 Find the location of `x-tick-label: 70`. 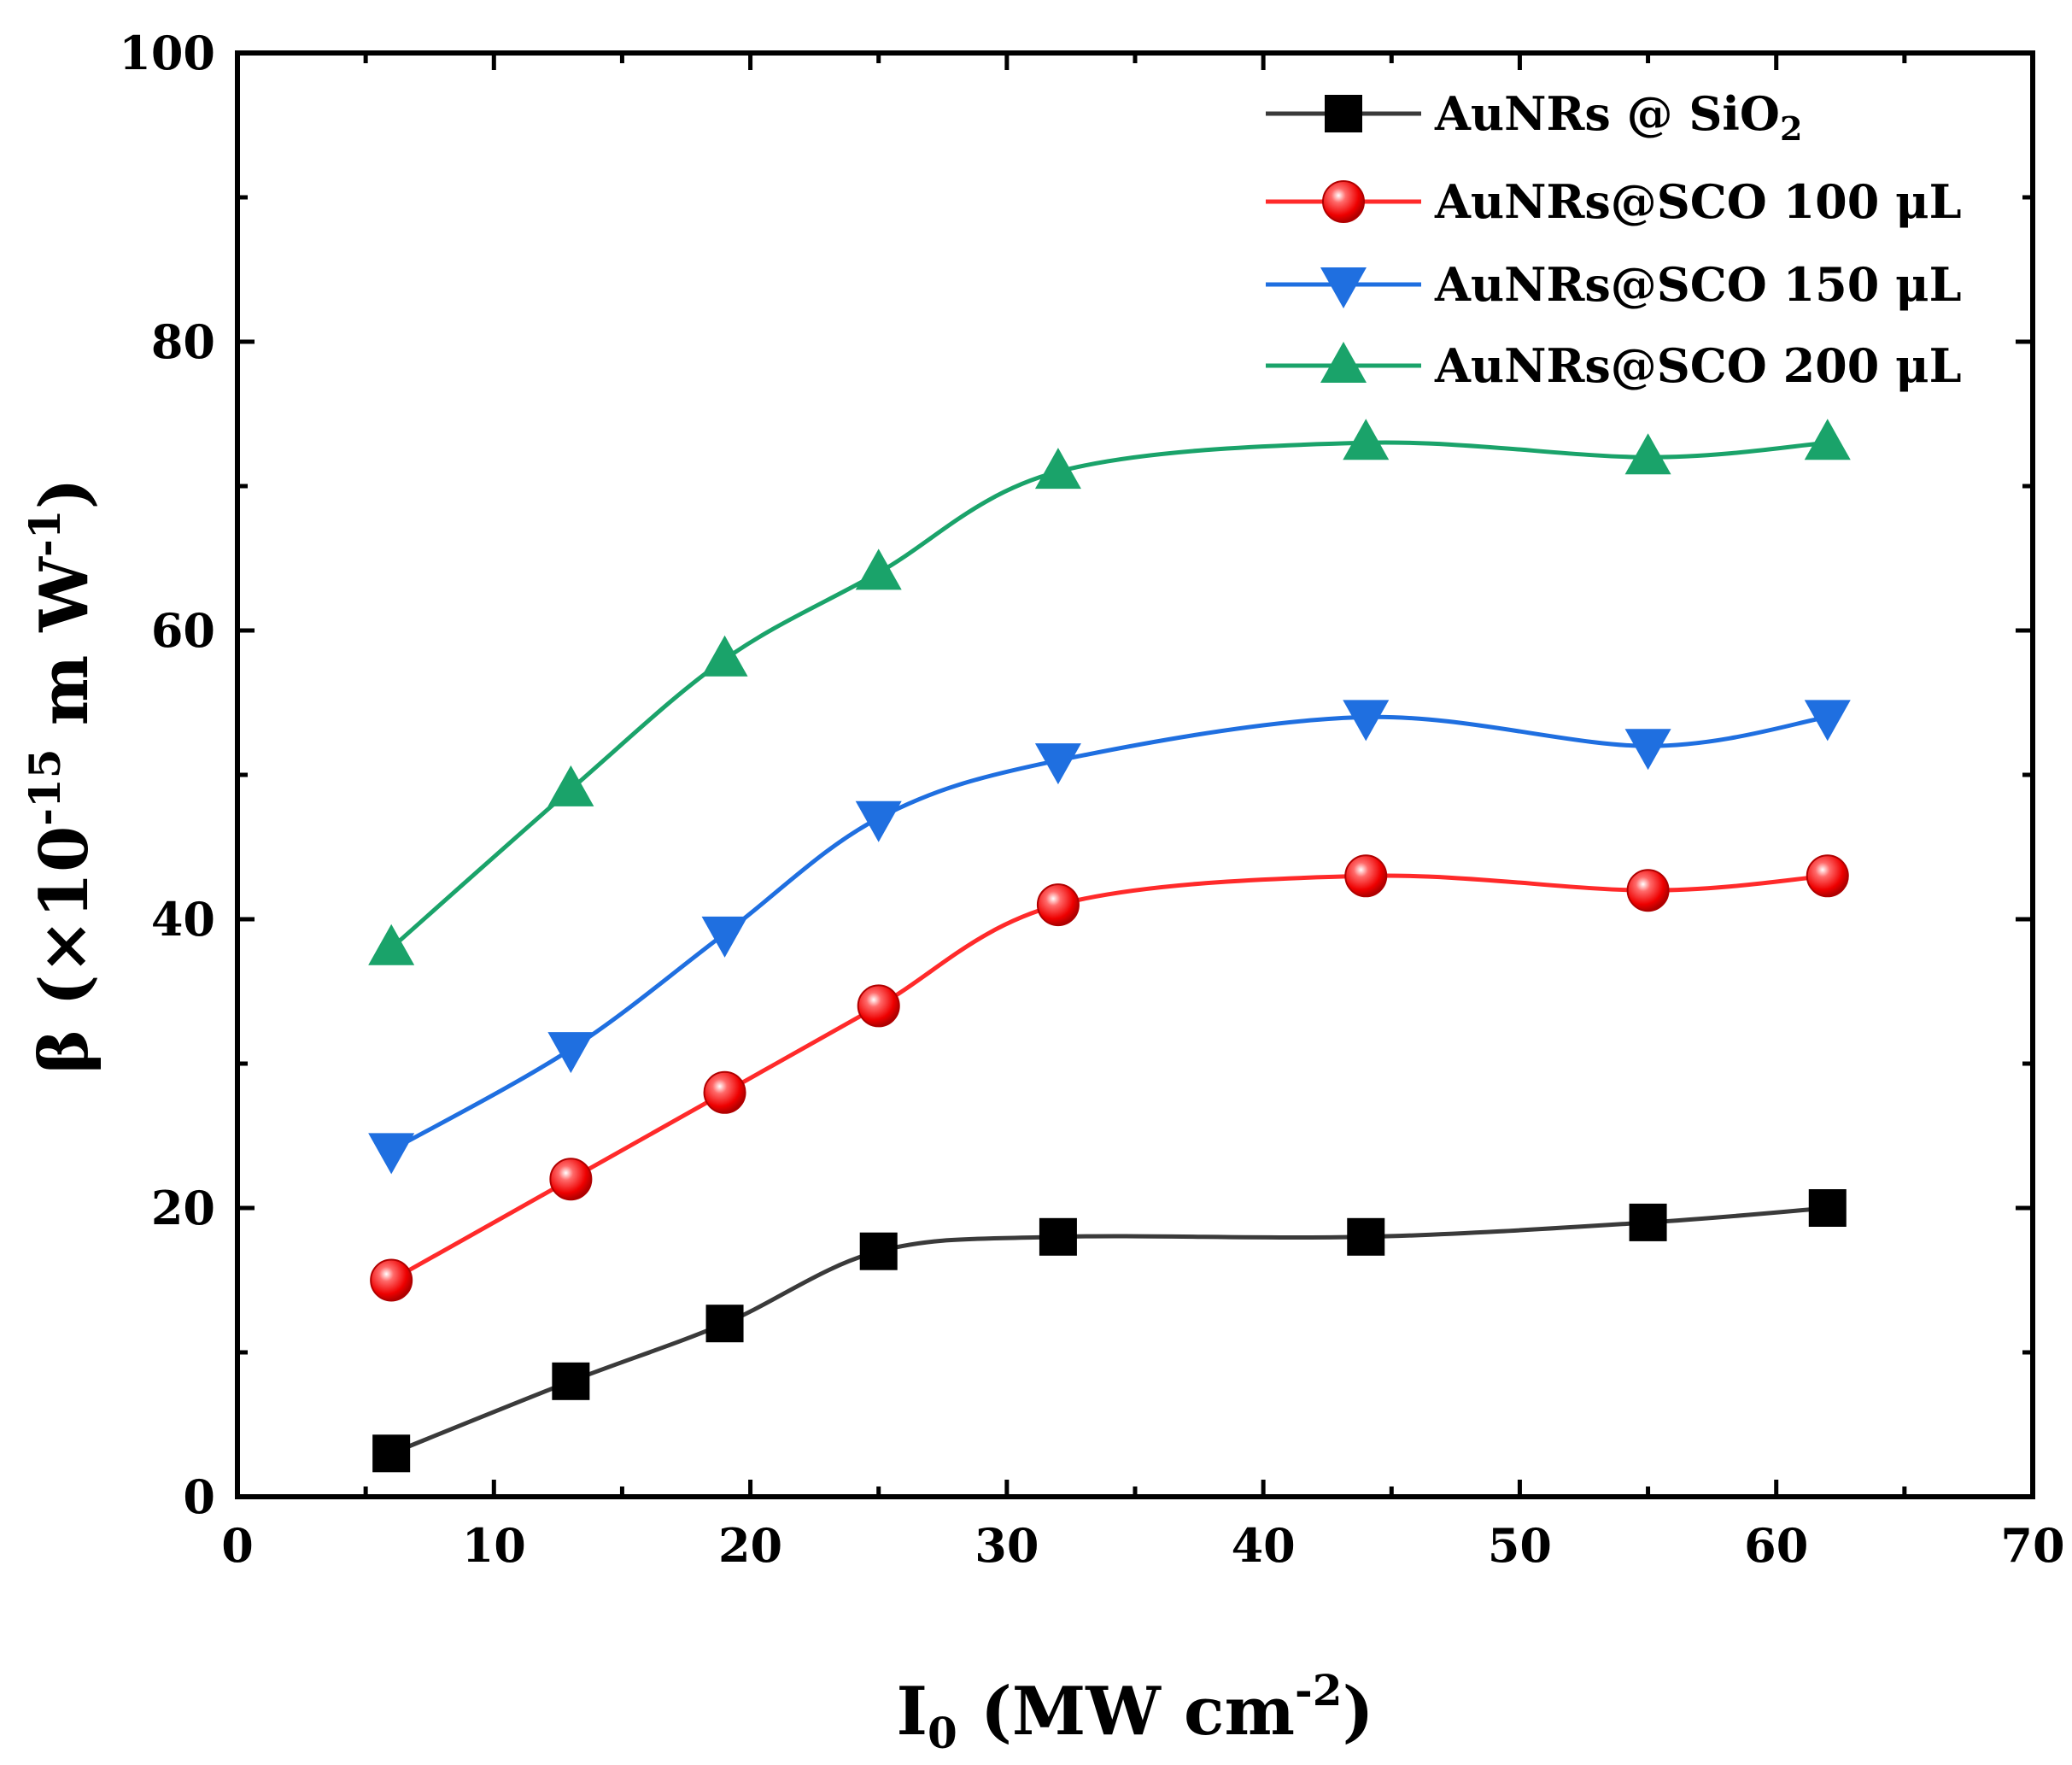

x-tick-label: 70 is located at coordinates (2032, 1545).